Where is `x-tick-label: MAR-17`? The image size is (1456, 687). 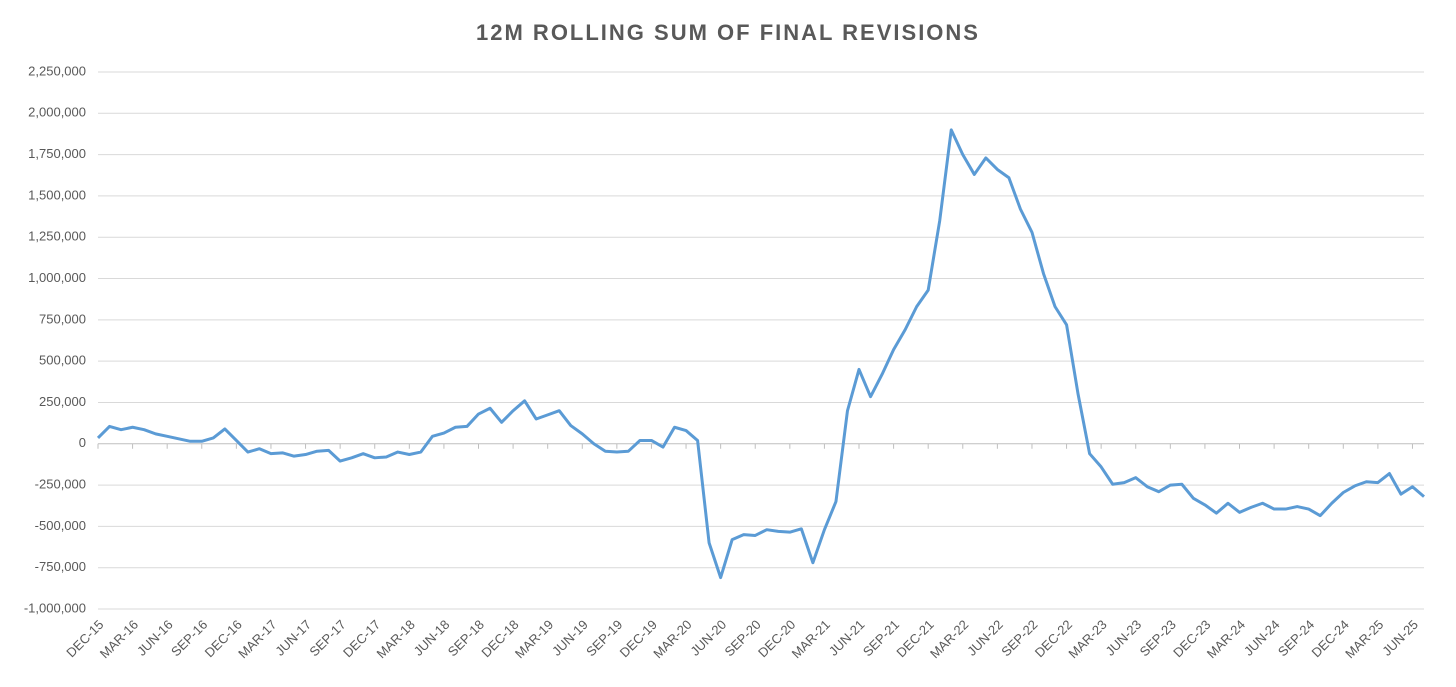
x-tick-label: MAR-17 is located at coordinates (257, 639).